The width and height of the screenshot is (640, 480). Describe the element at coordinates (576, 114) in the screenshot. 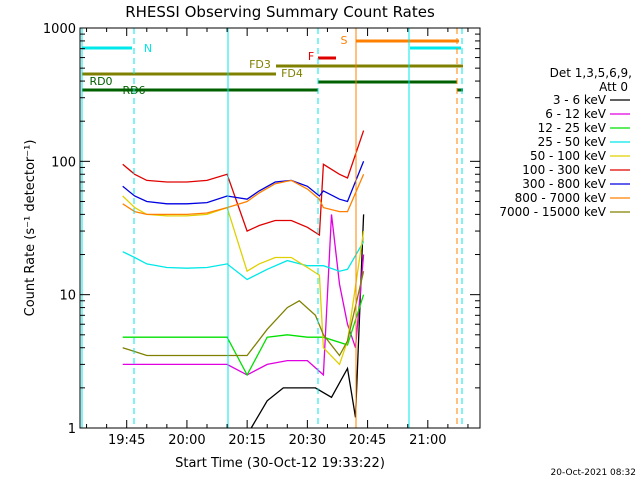

I see `legend-label: 6 - 12 keV` at that location.